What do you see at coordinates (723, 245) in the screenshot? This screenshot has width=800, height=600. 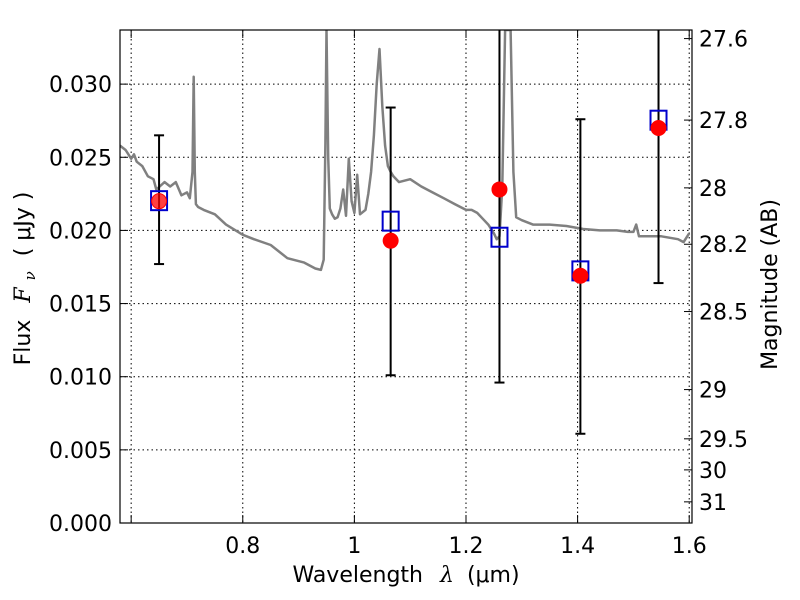 I see `y2-tick-label: 28.2` at bounding box center [723, 245].